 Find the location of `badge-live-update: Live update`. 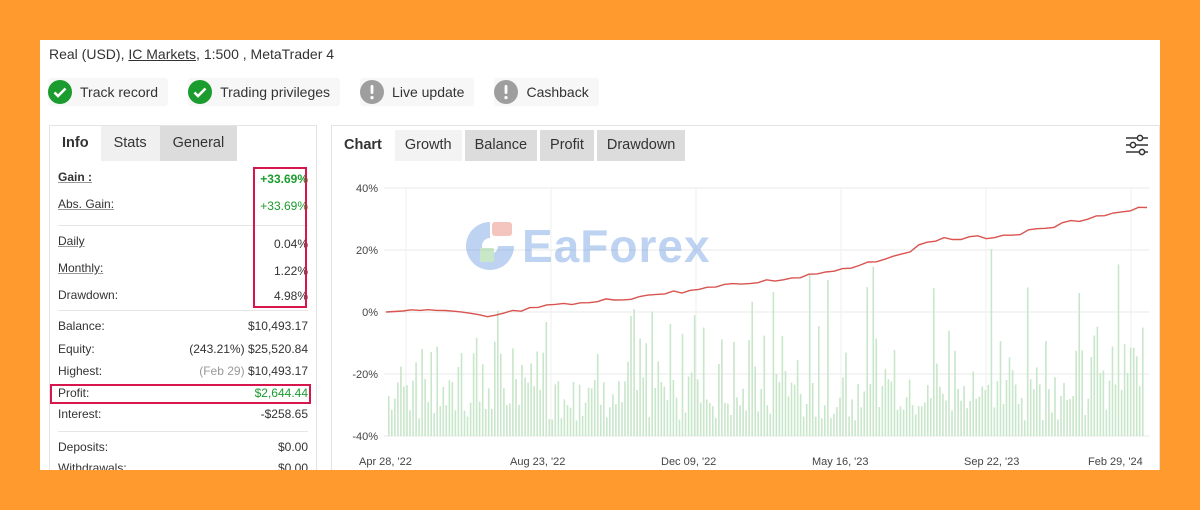

badge-live-update: Live update is located at coordinates (417, 92).